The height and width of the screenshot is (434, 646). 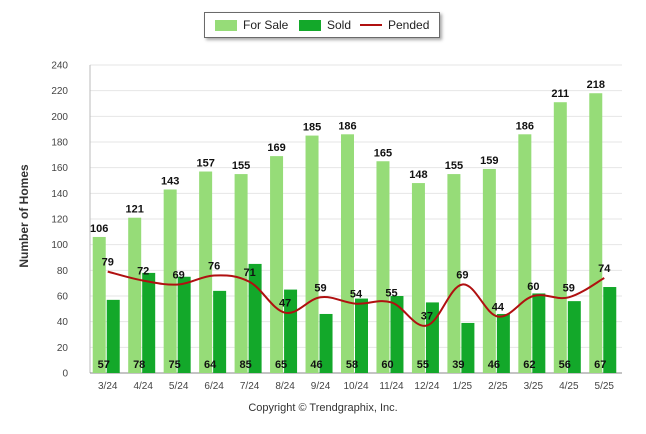 What do you see at coordinates (533, 287) in the screenshot?
I see `data-label-pended: 60` at bounding box center [533, 287].